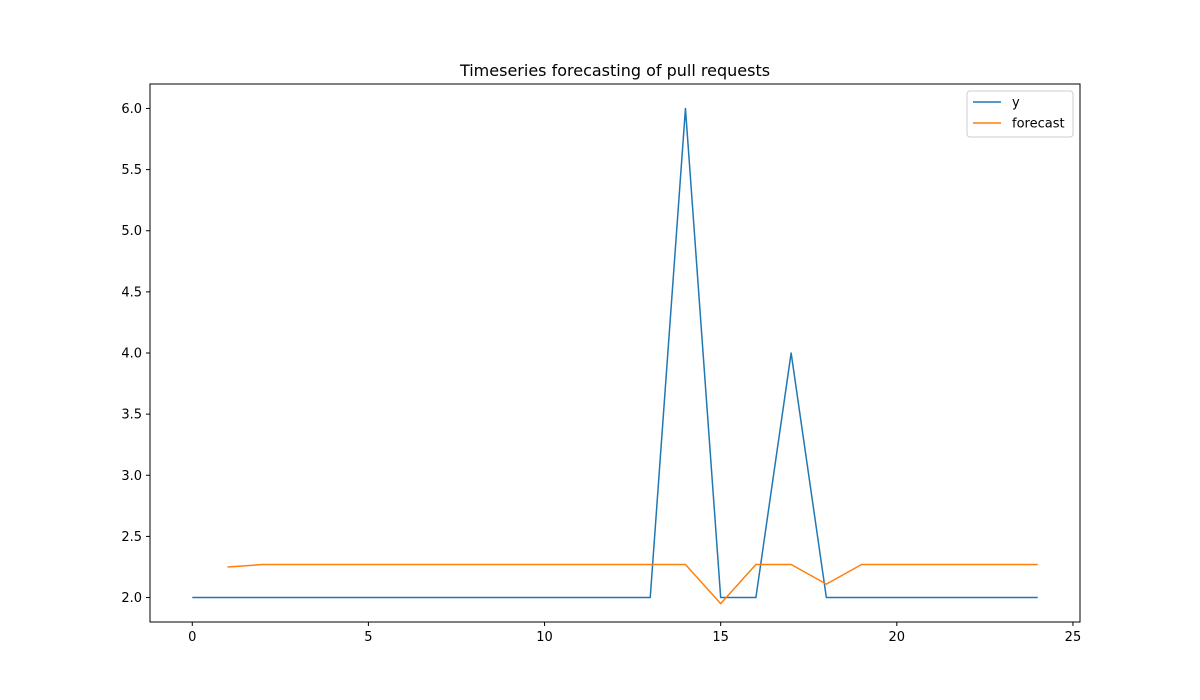 This screenshot has width=1200, height=700. Describe the element at coordinates (131, 109) in the screenshot. I see `y-tick-label: 6.0` at that location.